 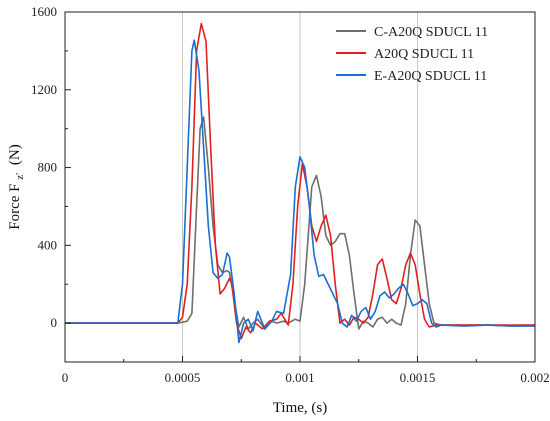 I want to click on x-tick-label: 0, so click(x=65, y=377).